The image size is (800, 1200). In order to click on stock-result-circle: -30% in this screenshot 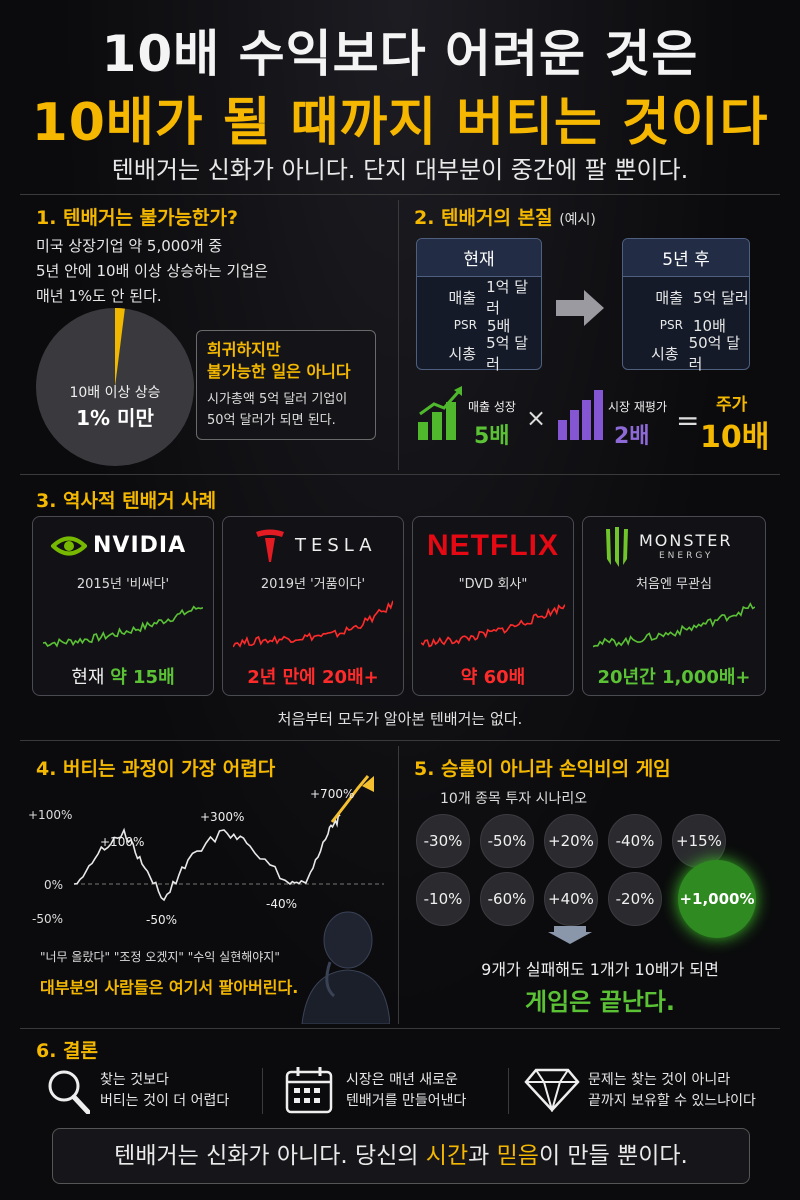, I will do `click(443, 841)`.